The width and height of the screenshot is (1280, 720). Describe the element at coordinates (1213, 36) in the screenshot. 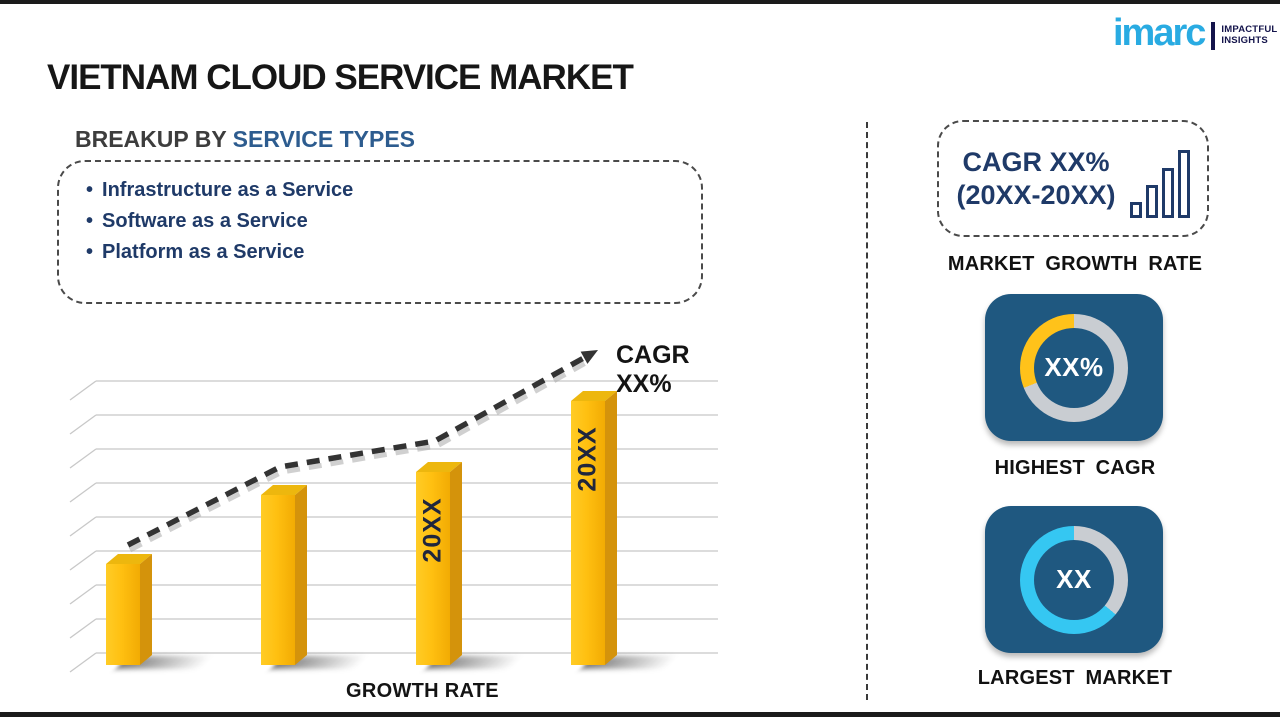

I see `logo-divider-bar` at that location.